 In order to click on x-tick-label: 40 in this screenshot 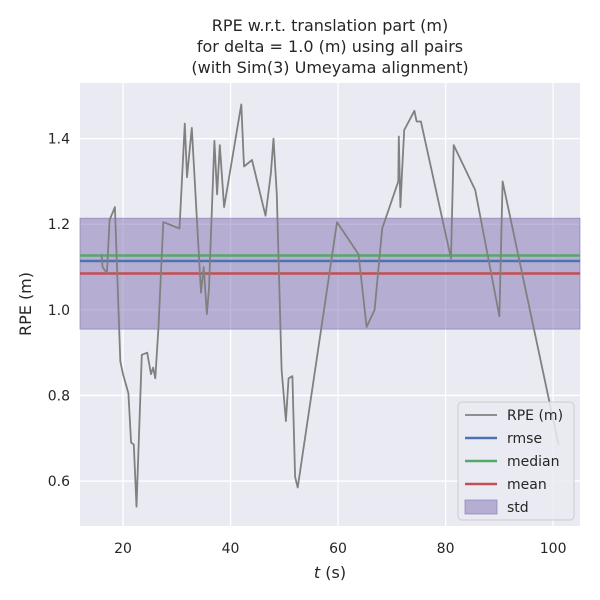, I will do `click(231, 549)`.